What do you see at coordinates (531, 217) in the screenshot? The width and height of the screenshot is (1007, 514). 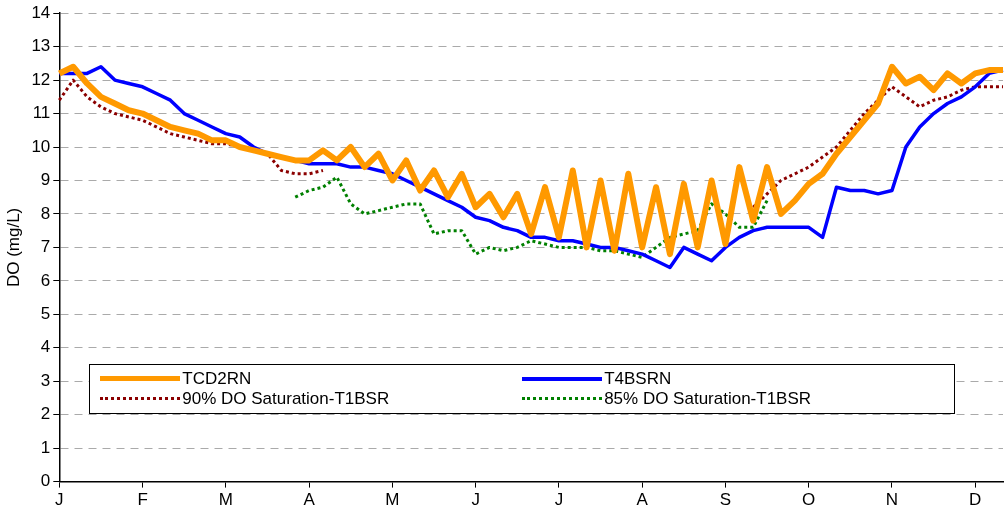 I see `line-series` at bounding box center [531, 217].